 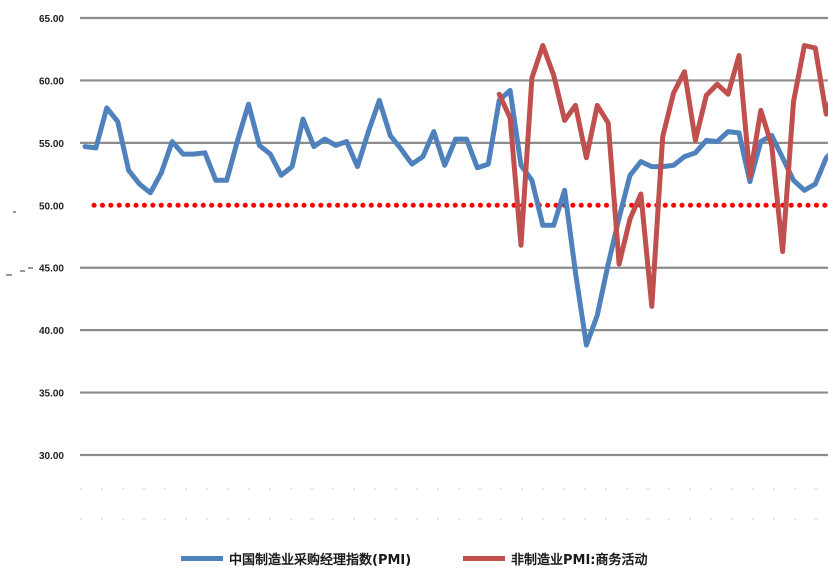 What do you see at coordinates (51, 238) in the screenshot?
I see `y-axis-tick-labels: 30.00 35.00 40.00 45.00 50.00 55.00 60.00 65.00` at bounding box center [51, 238].